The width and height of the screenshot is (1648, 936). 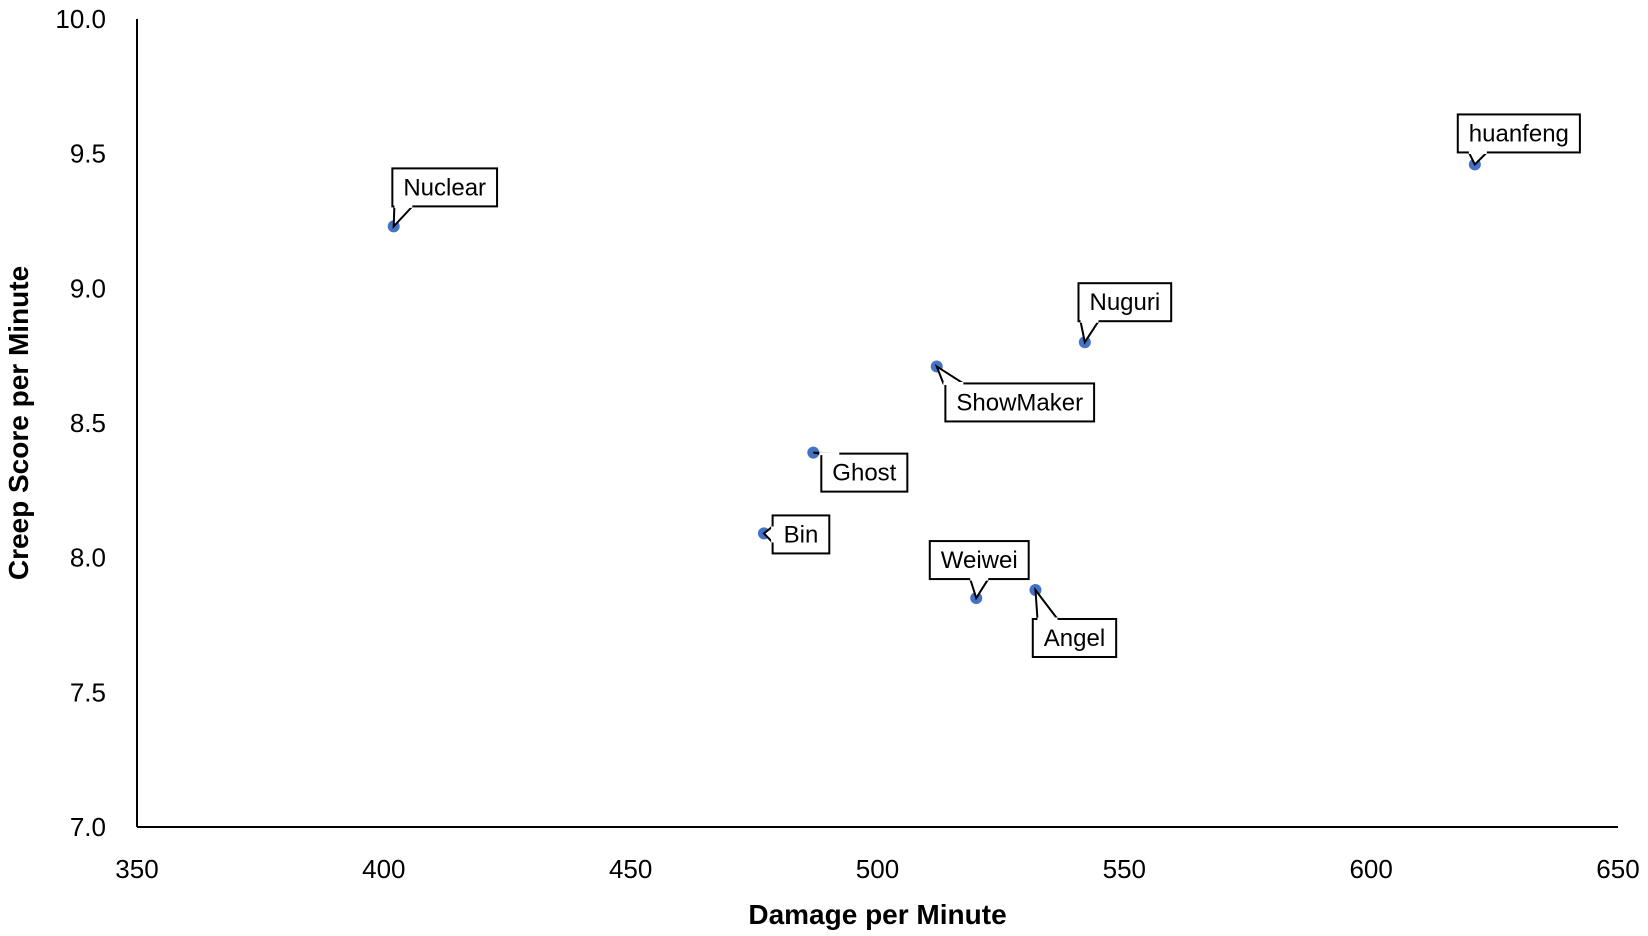 I want to click on callout-pointer-angel, so click(x=1047, y=603).